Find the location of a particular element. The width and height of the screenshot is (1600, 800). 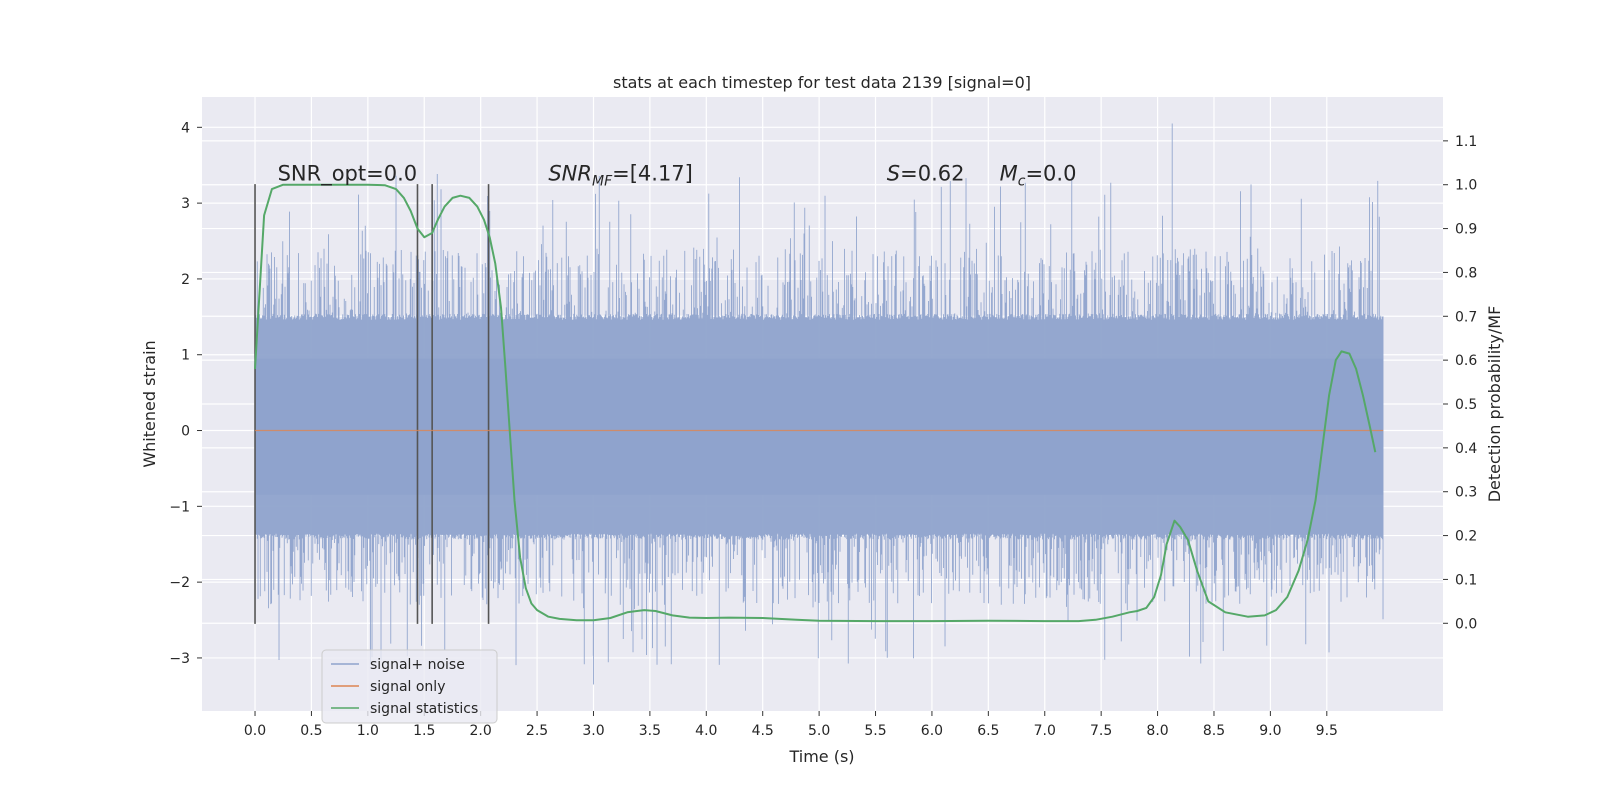

x-tick-label: 5.5 is located at coordinates (875, 731).